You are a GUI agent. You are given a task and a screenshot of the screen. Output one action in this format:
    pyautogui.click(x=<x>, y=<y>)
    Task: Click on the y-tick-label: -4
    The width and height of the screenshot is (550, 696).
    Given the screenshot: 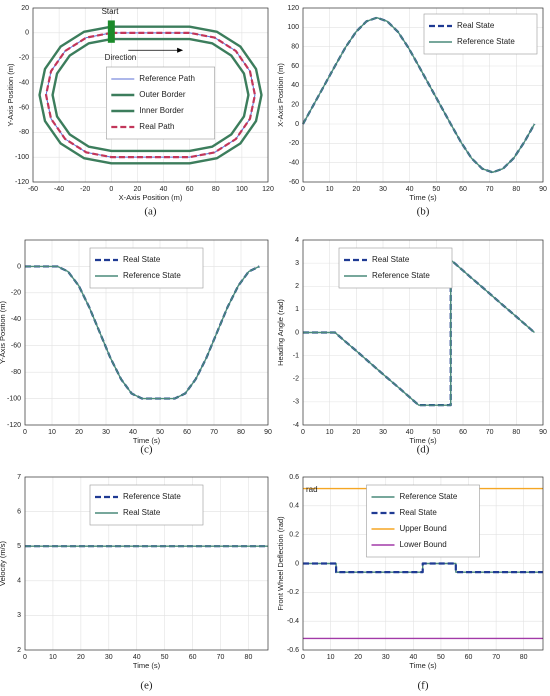 What is the action you would take?
    pyautogui.click(x=296, y=425)
    